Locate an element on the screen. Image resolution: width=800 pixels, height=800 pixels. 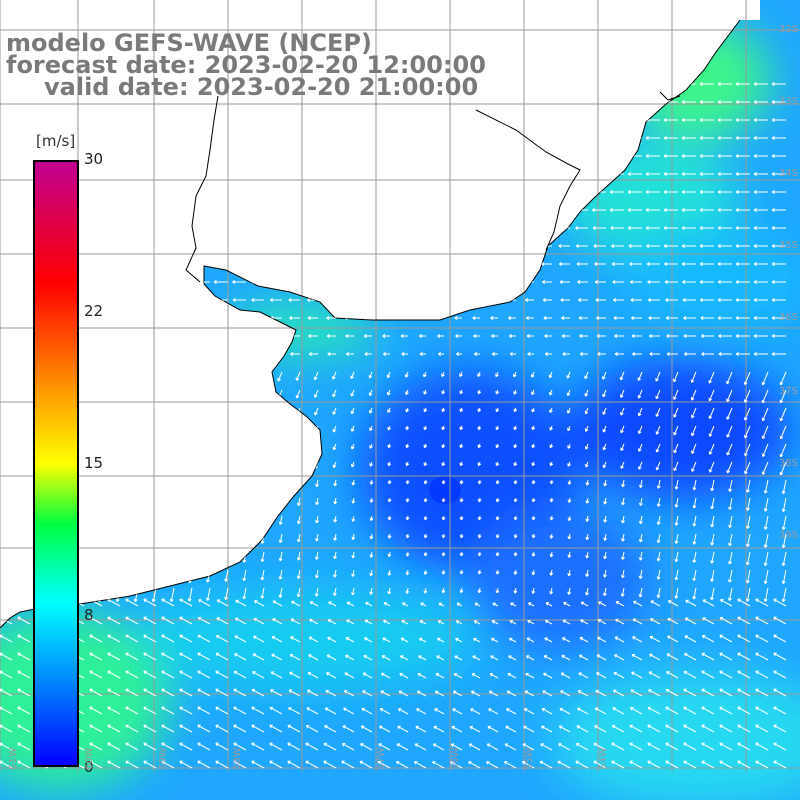
lon-label: 56W is located at coordinates (455, 758).